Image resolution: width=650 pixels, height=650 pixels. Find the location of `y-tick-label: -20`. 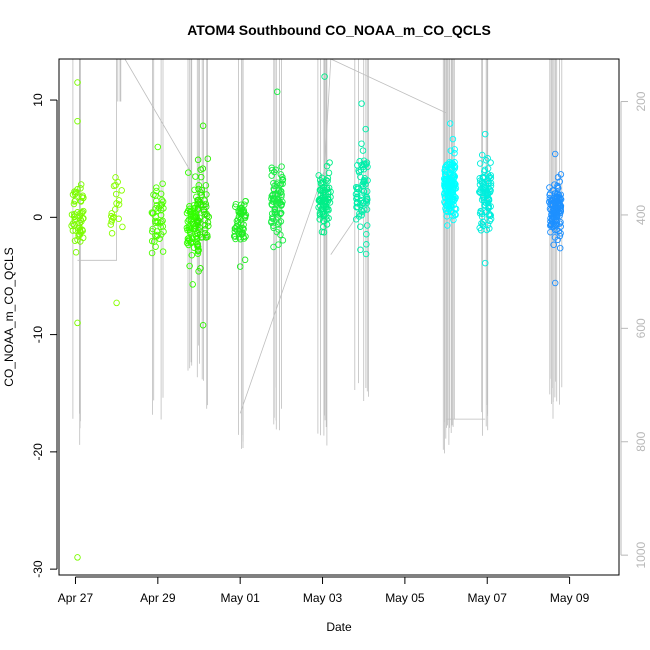

y-tick-label: -20 is located at coordinates (38, 452).